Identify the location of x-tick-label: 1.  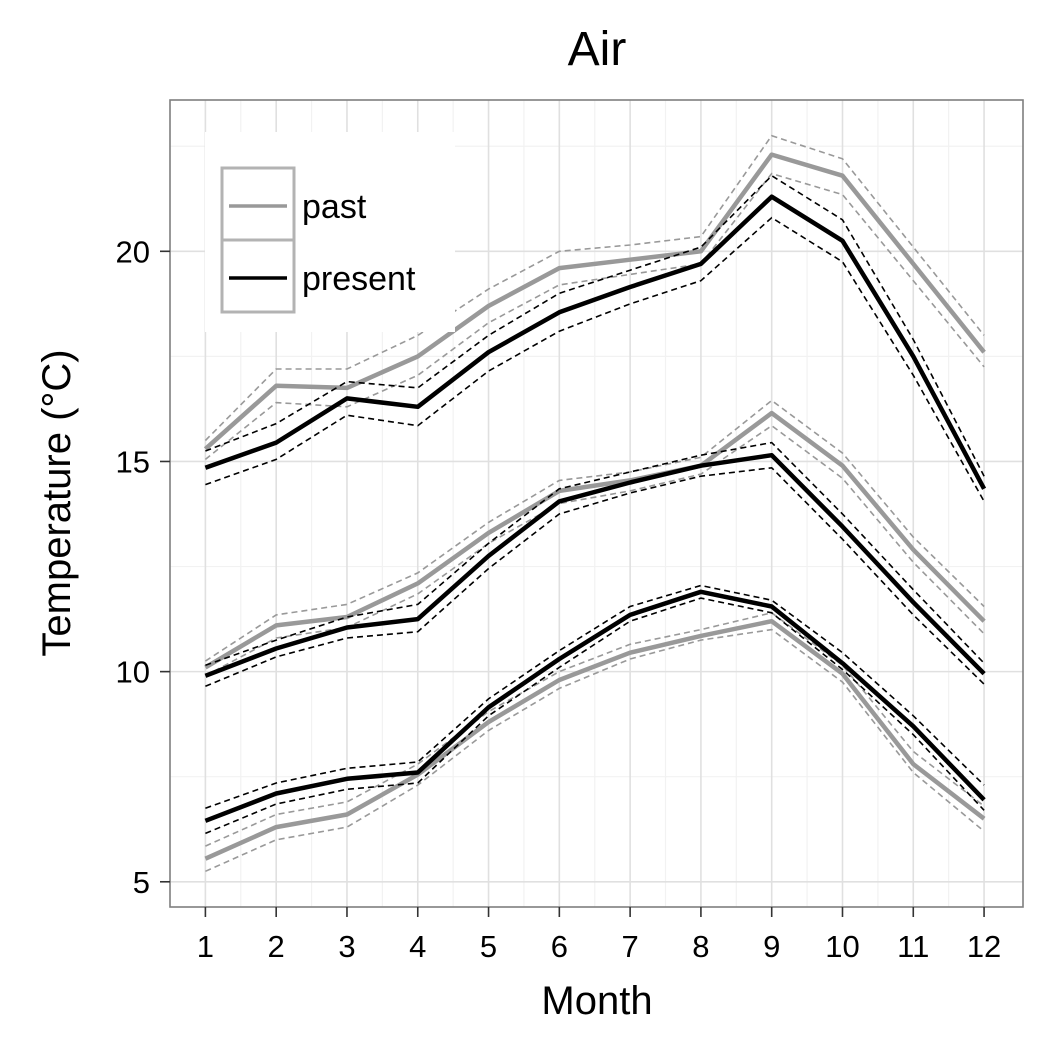
(205, 946).